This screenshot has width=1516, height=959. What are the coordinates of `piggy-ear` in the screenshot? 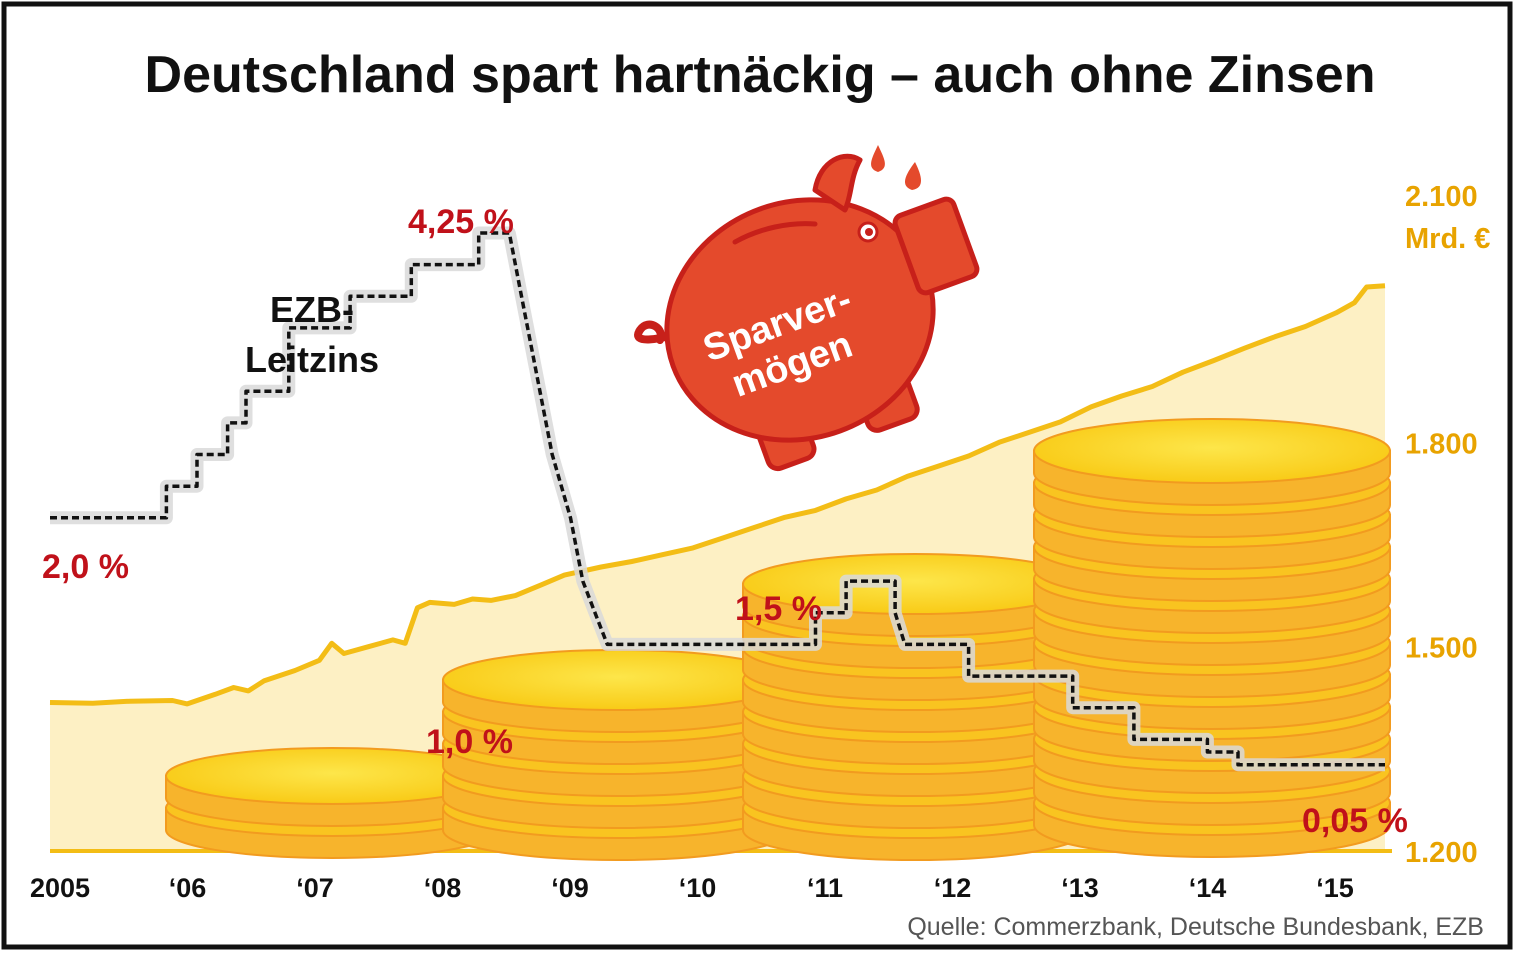 It's located at (837, 183).